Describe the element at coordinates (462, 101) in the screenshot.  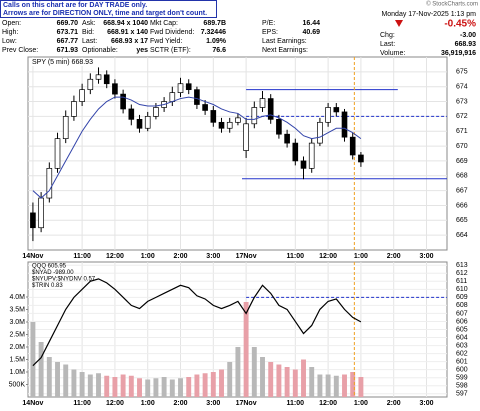
I see `y-tick-label: 673` at that location.